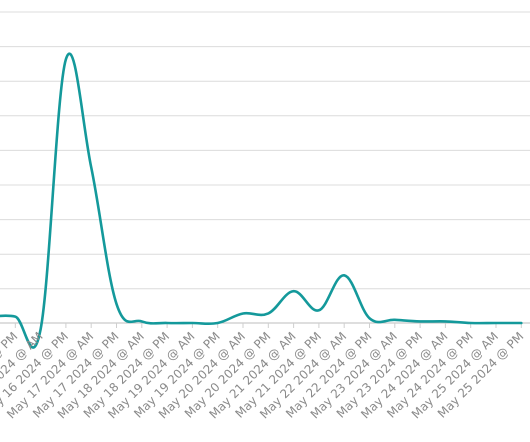 This screenshot has width=530, height=442. Describe the element at coordinates (265, 325) in the screenshot. I see `x-axis` at that location.